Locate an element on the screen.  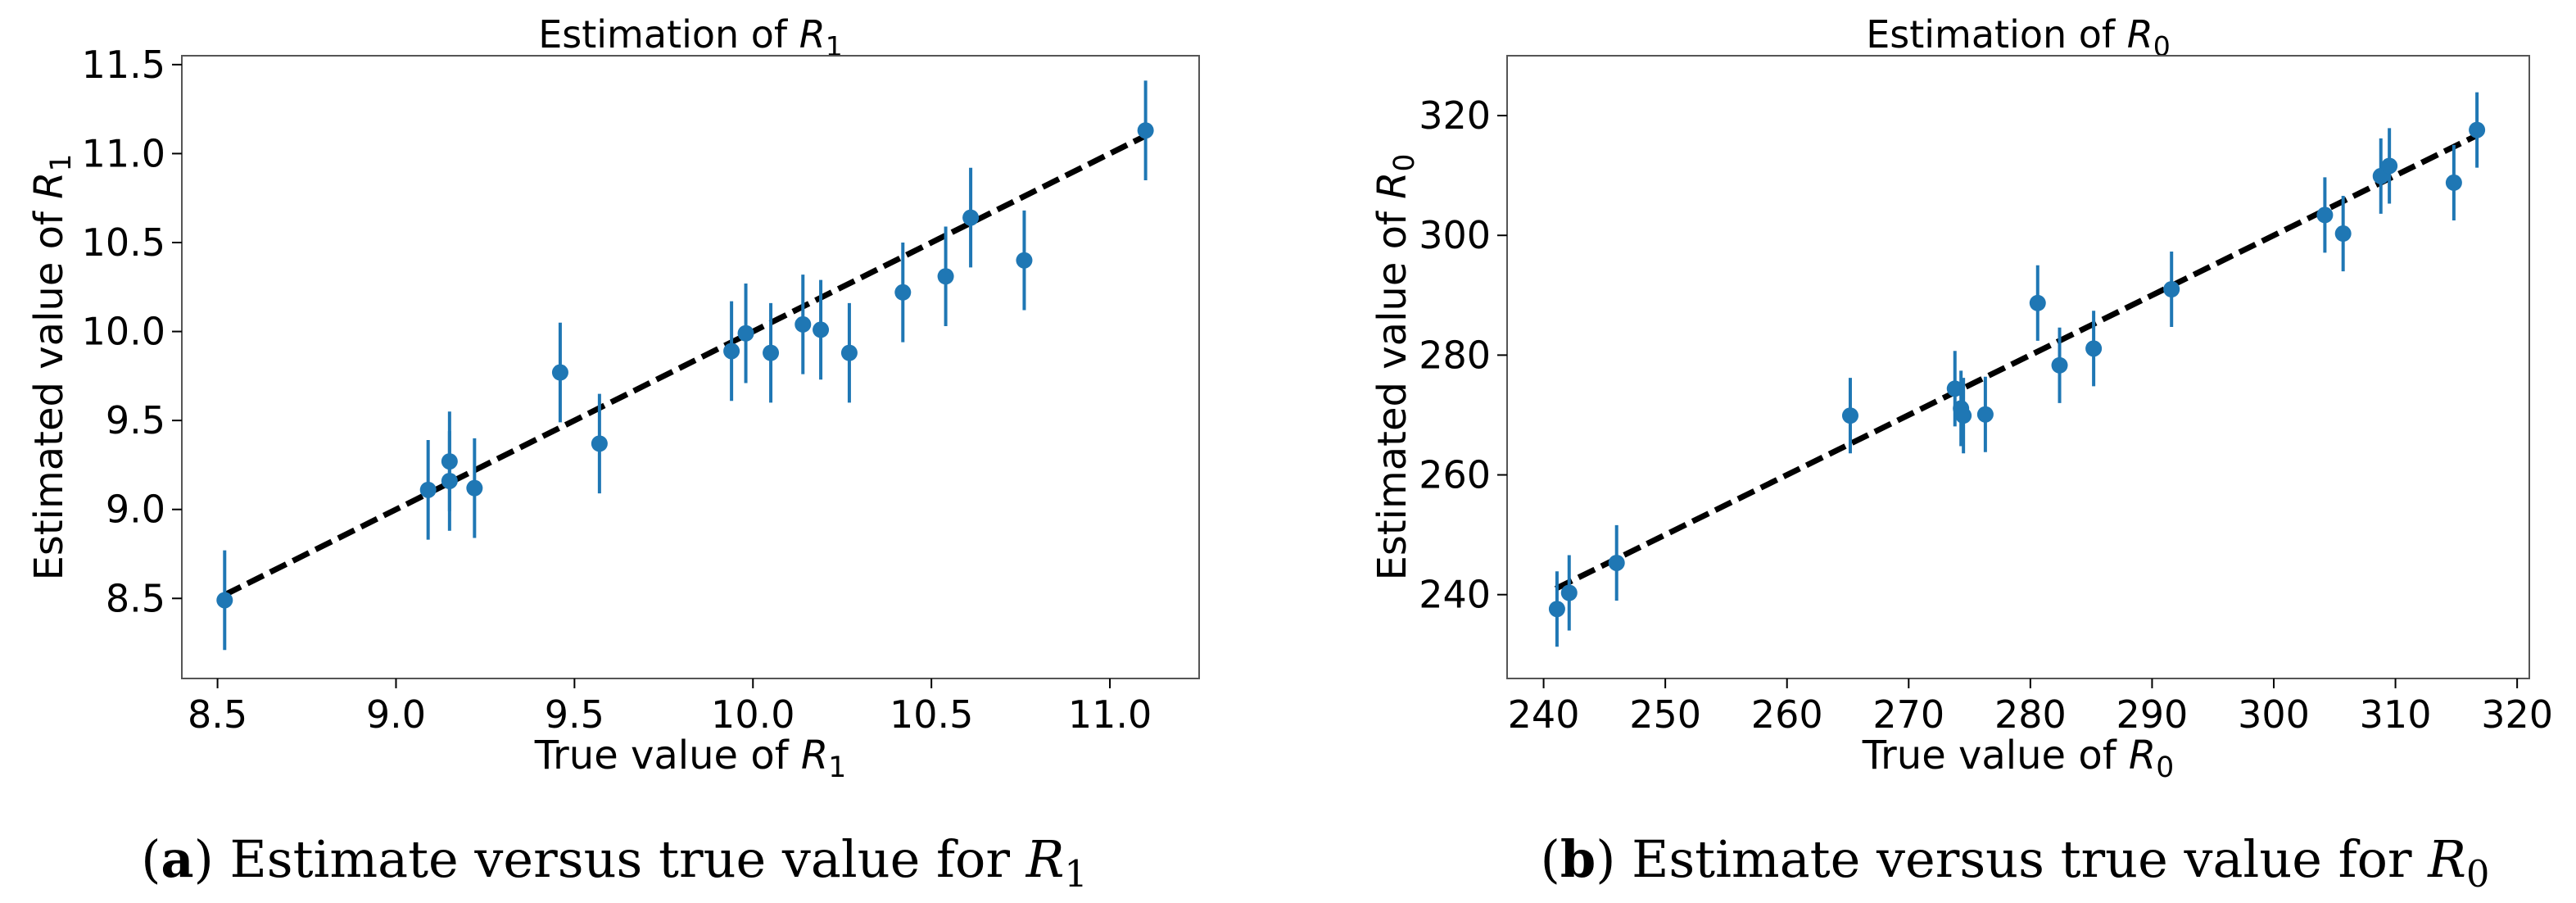
x-tick-label: 290 is located at coordinates (2152, 714).